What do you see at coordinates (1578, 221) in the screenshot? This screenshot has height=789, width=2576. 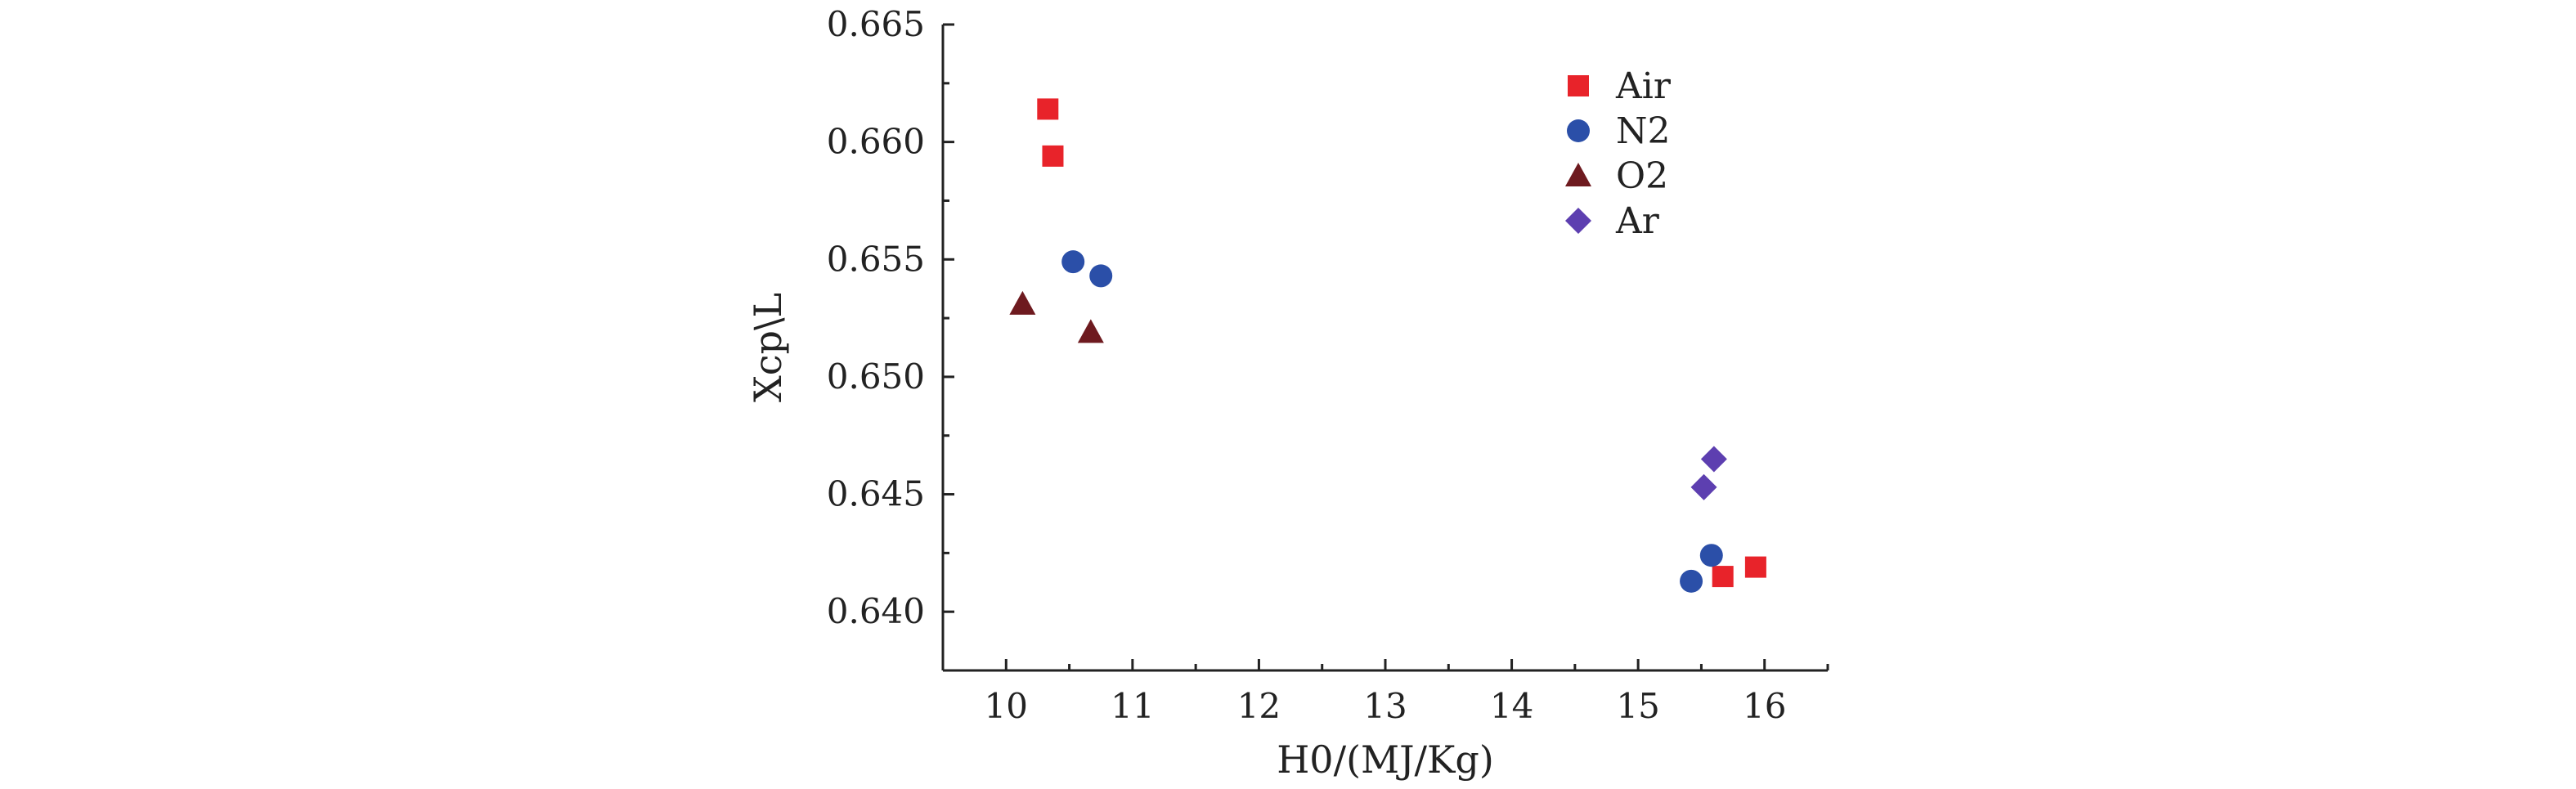 I see `legend-marker-ar` at bounding box center [1578, 221].